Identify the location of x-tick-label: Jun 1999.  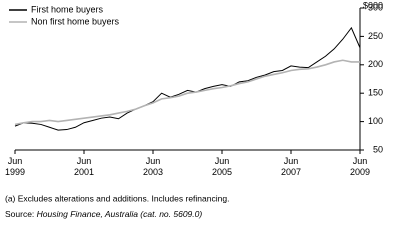
(15, 166).